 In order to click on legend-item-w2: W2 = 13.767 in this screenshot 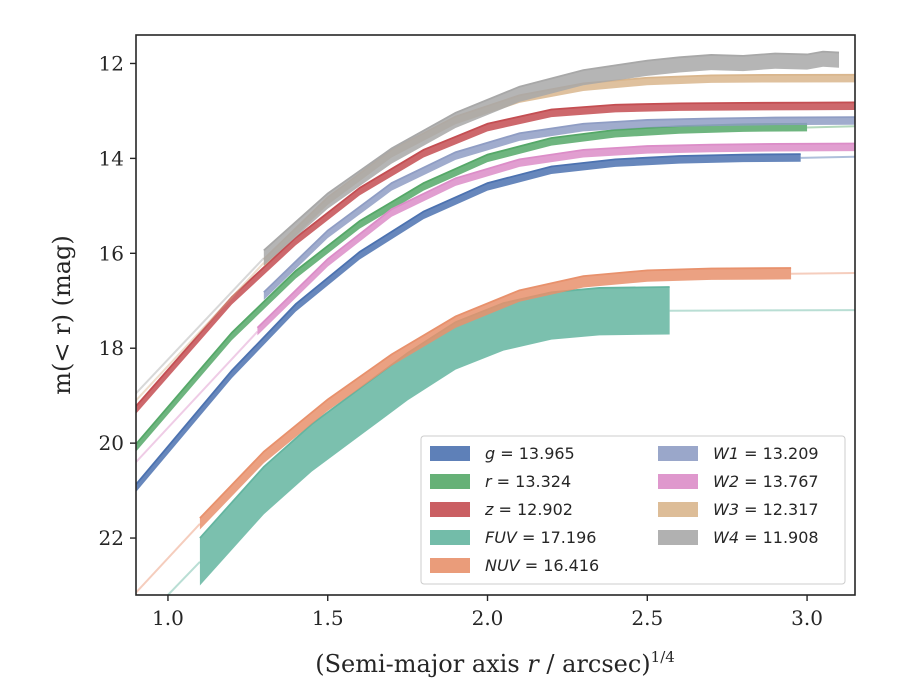, I will do `click(738, 481)`.